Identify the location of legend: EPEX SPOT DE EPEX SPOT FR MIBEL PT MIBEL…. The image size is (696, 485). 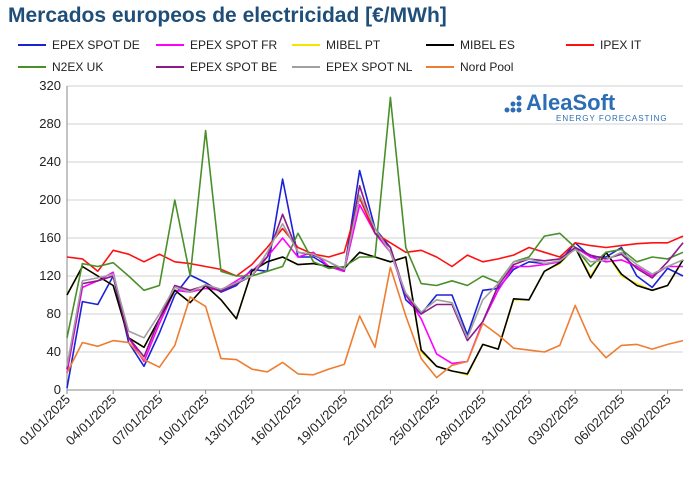
(348, 57).